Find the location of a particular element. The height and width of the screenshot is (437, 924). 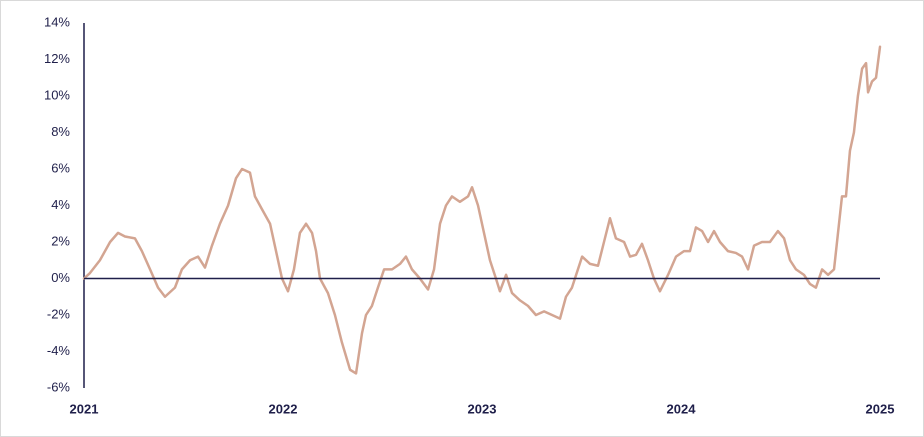

y-tick-label: -2% is located at coordinates (59, 313).